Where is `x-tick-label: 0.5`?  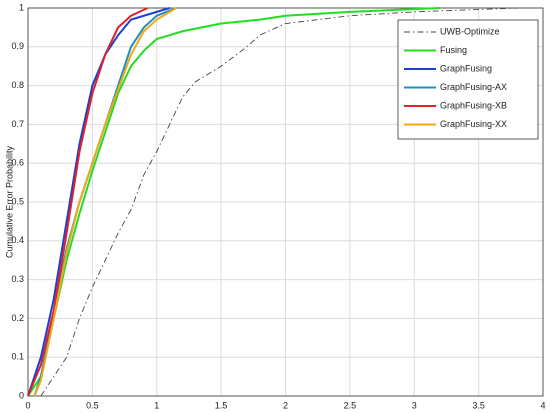
x-tick-label: 0.5 is located at coordinates (92, 405).